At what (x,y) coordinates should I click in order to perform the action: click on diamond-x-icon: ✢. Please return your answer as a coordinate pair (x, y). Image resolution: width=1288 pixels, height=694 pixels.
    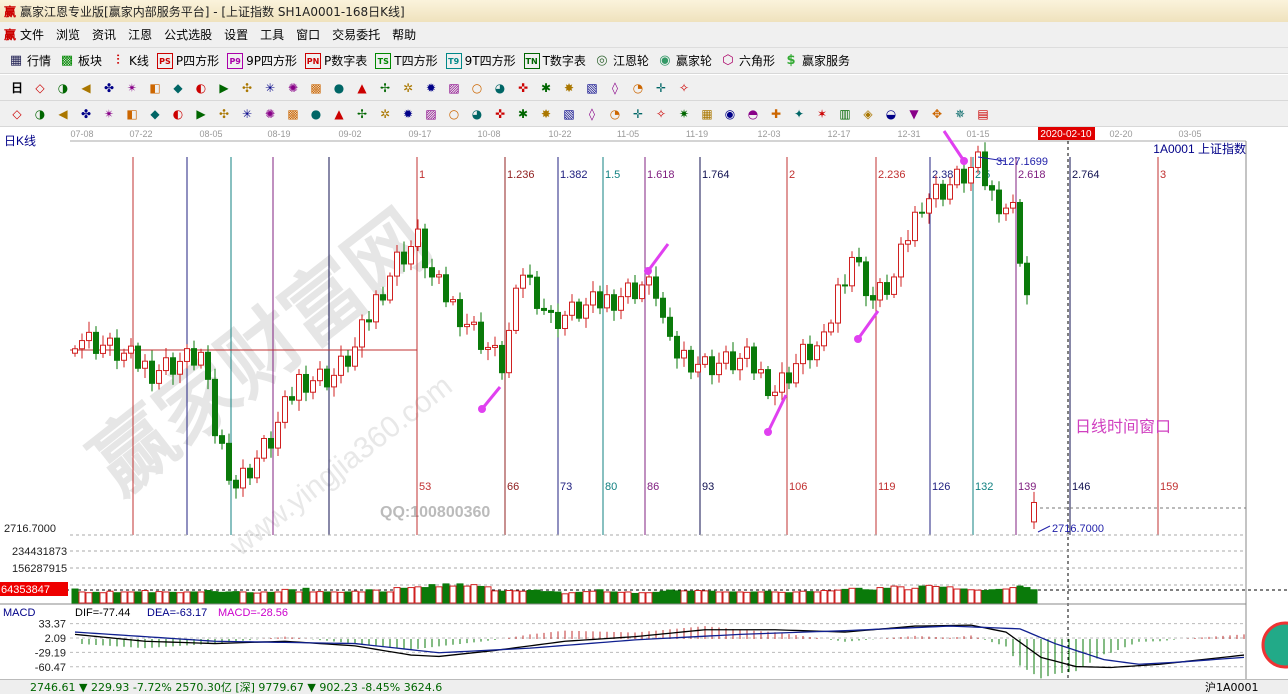
    Looking at the image, I should click on (385, 87).